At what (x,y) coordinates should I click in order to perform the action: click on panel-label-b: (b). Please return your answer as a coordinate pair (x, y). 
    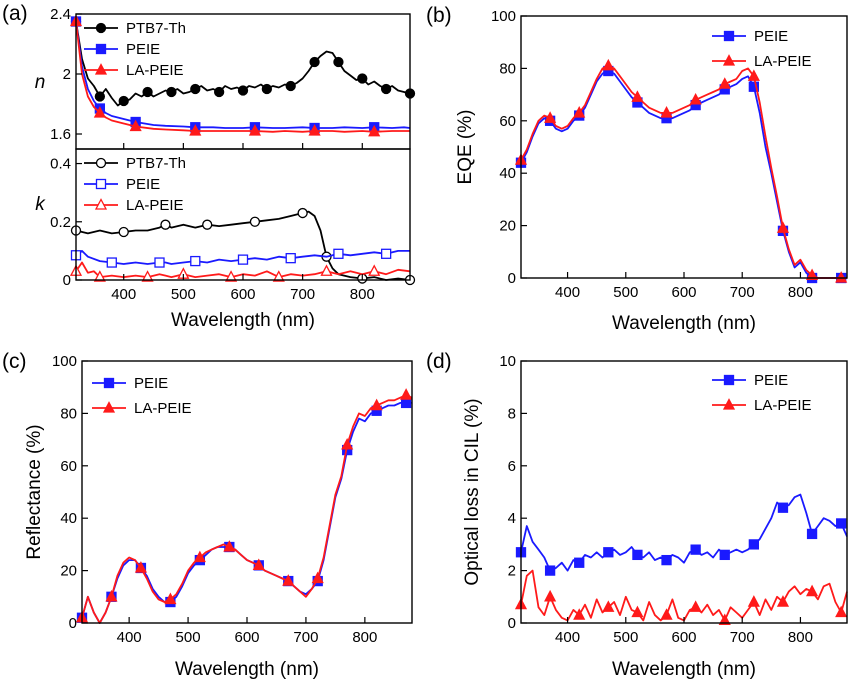
    Looking at the image, I should click on (439, 15).